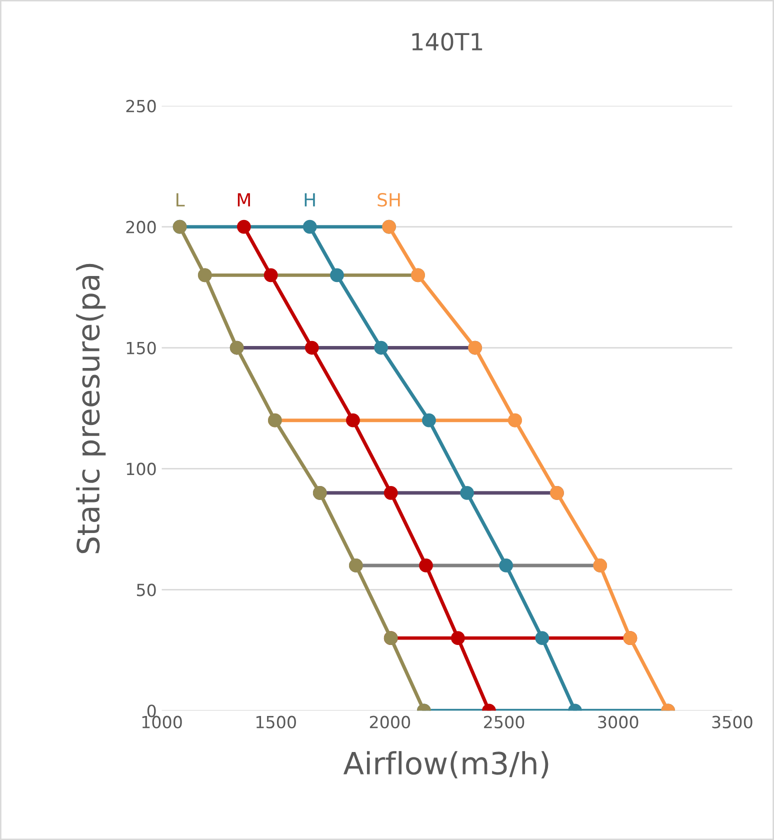 This screenshot has width=774, height=840. What do you see at coordinates (151, 711) in the screenshot?
I see `y-tick-label: 0` at bounding box center [151, 711].